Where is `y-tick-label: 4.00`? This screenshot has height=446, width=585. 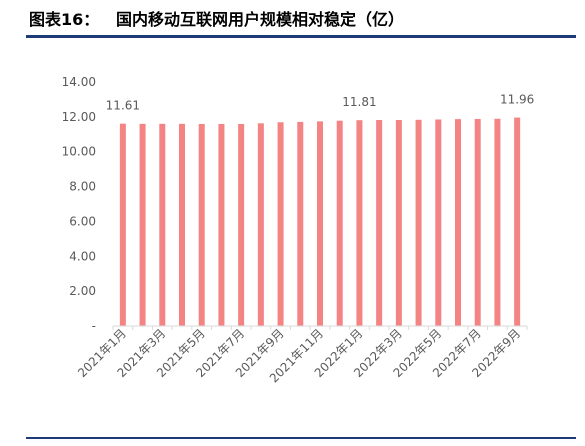 y-tick-label: 4.00 is located at coordinates (82, 256).